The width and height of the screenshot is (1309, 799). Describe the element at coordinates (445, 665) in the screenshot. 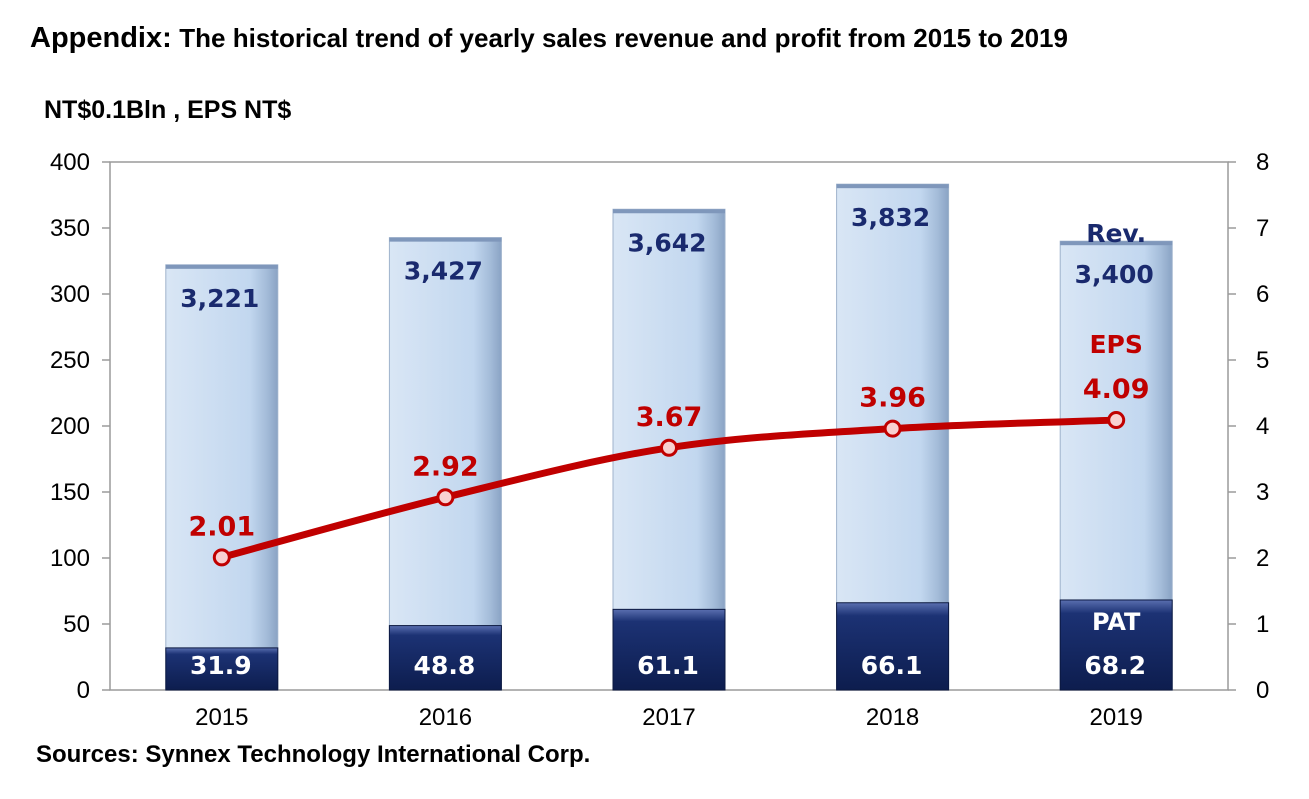

I see `pat-value-label: 48.8` at that location.